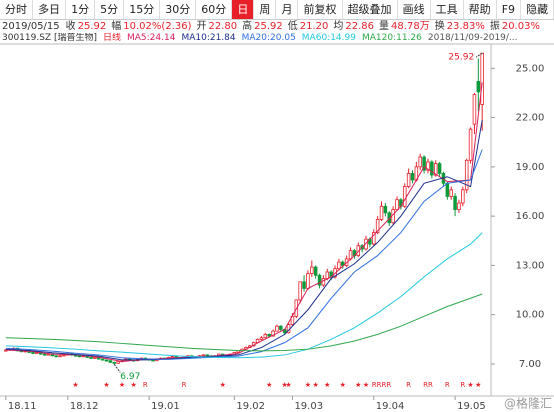  What do you see at coordinates (268, 38) in the screenshot?
I see `legend-entry: MA20:20.05` at bounding box center [268, 38].